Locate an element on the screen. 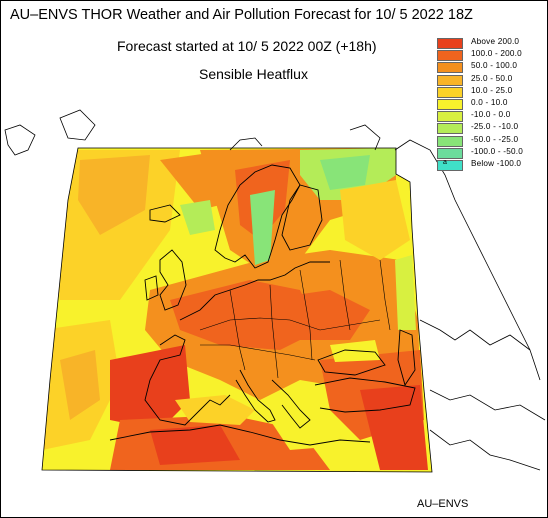 This screenshot has width=548, height=518. legend-item: 25.0 - 50.0 is located at coordinates (490, 80).